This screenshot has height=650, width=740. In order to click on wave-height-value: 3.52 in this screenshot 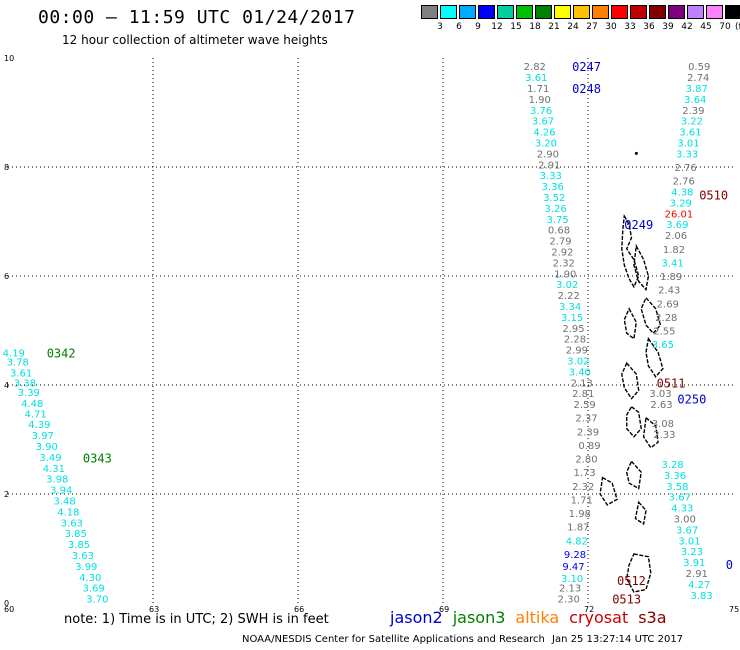, I will do `click(554, 198)`.